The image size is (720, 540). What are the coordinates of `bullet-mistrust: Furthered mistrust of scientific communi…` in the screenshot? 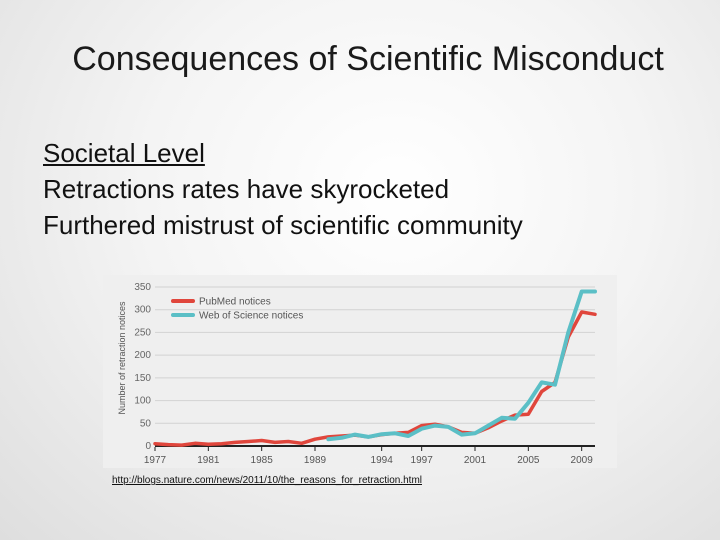 It's located at (283, 225).